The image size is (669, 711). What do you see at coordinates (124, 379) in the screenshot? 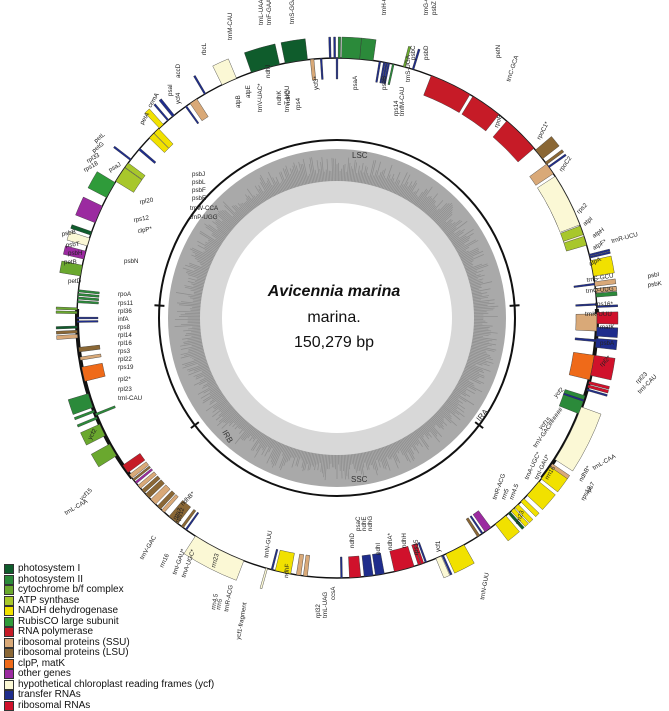
I see `gene-label: rpl2*` at bounding box center [124, 379].